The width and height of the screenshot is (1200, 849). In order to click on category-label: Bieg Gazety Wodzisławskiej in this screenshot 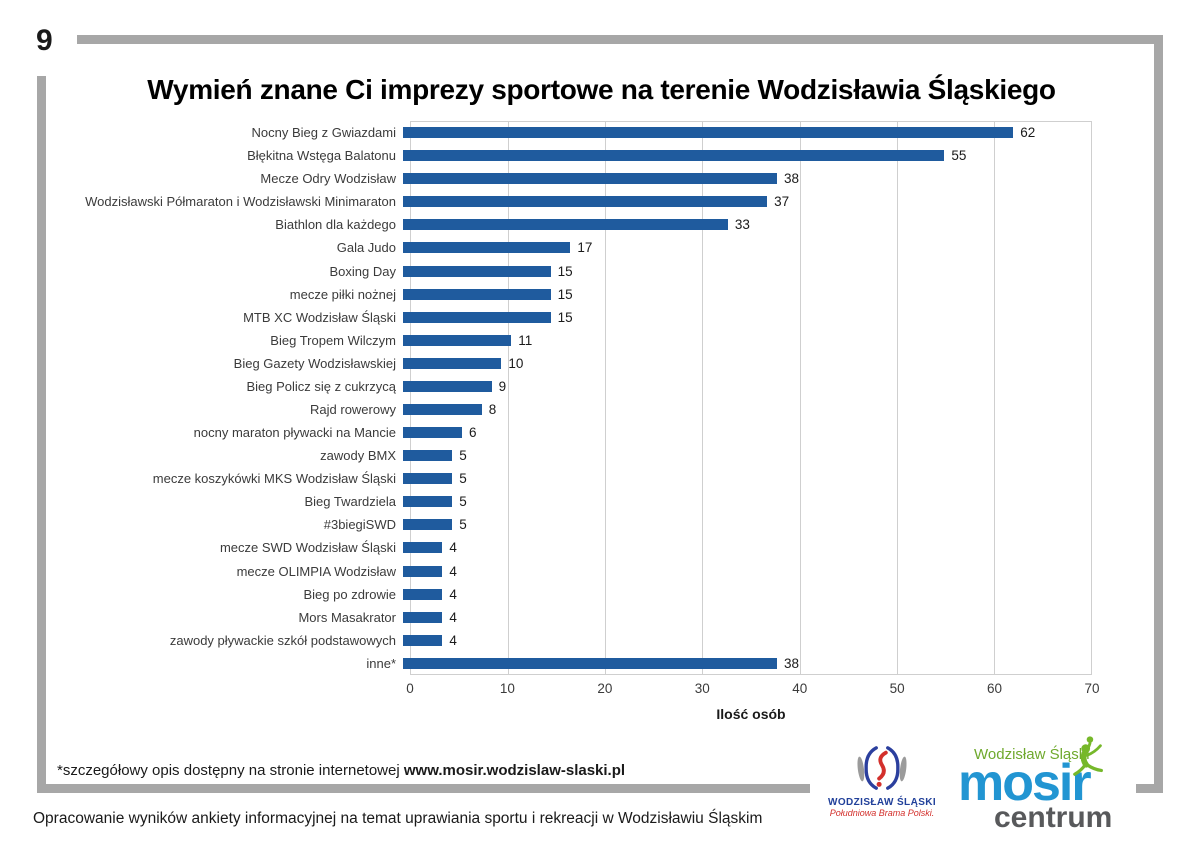, I will do `click(314, 363)`.